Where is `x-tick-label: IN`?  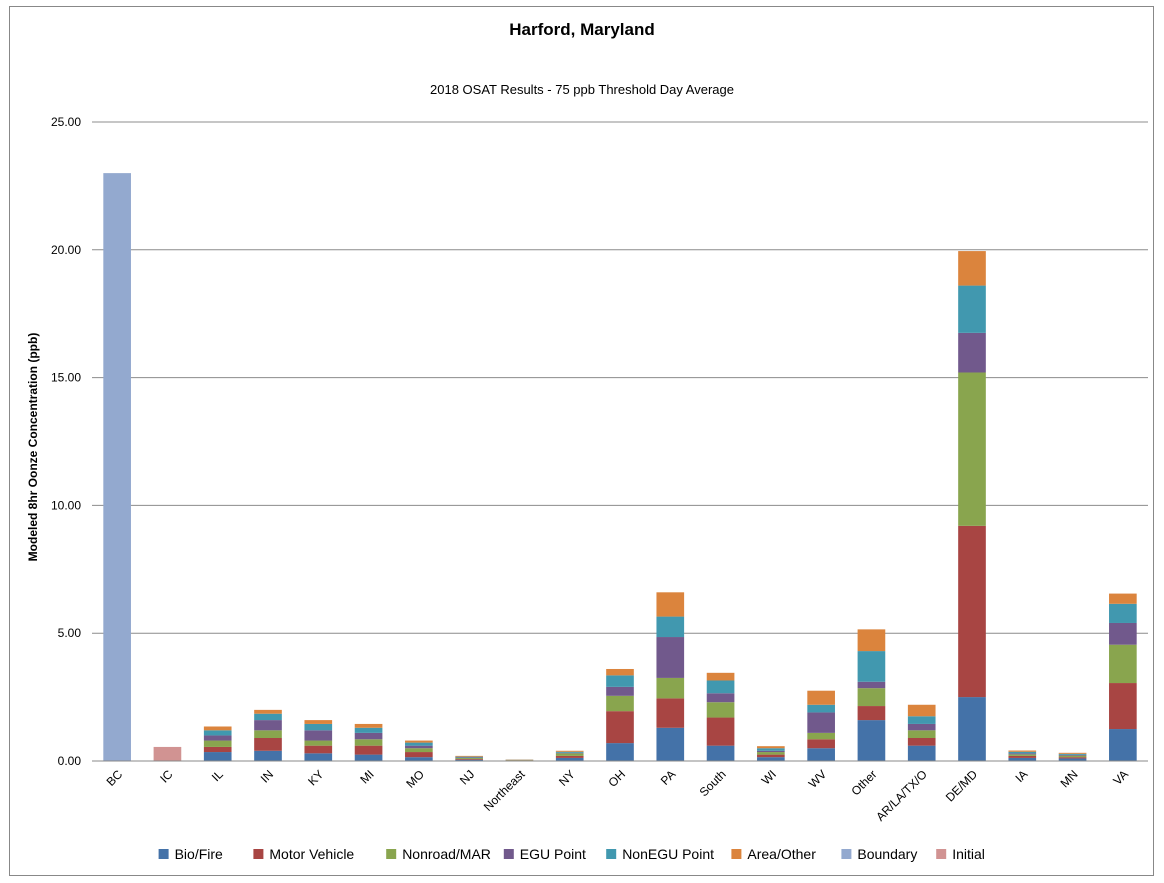 x-tick-label: IN is located at coordinates (267, 776).